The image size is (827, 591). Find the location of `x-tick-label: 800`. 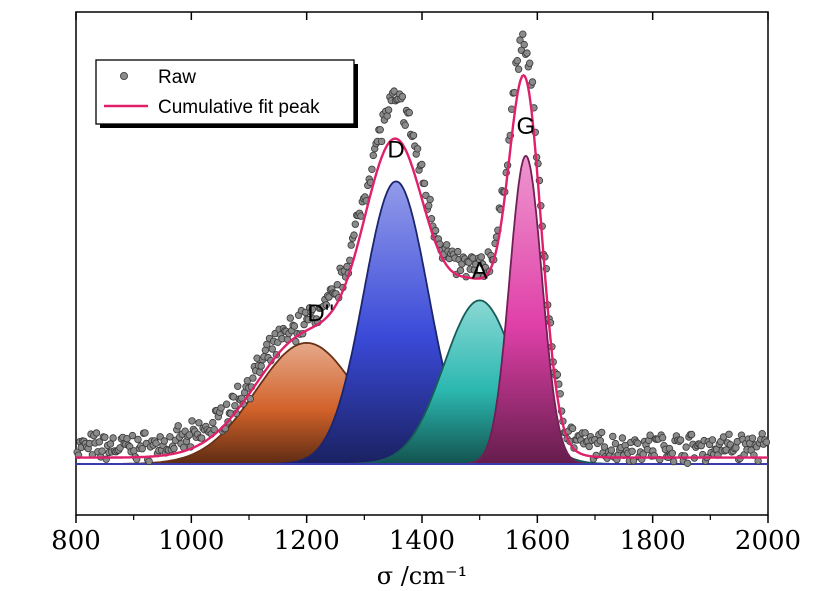

x-tick-label: 800 is located at coordinates (76, 541).